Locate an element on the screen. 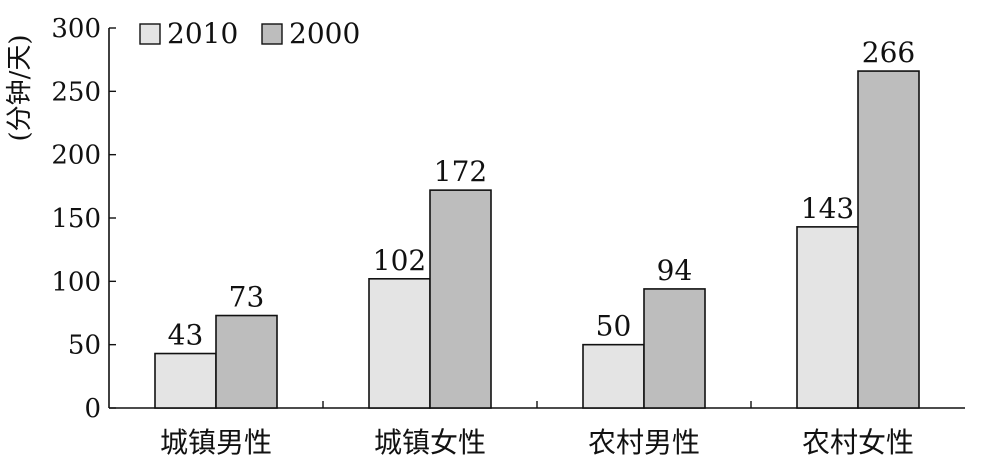 The image size is (987, 474). y-tick-label: 0 is located at coordinates (92, 409).